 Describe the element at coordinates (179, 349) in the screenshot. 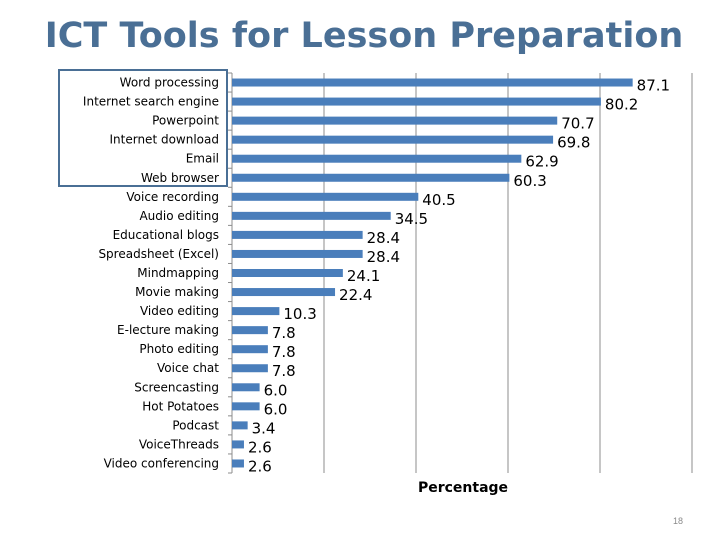

I see `category-label: Photo editing` at that location.